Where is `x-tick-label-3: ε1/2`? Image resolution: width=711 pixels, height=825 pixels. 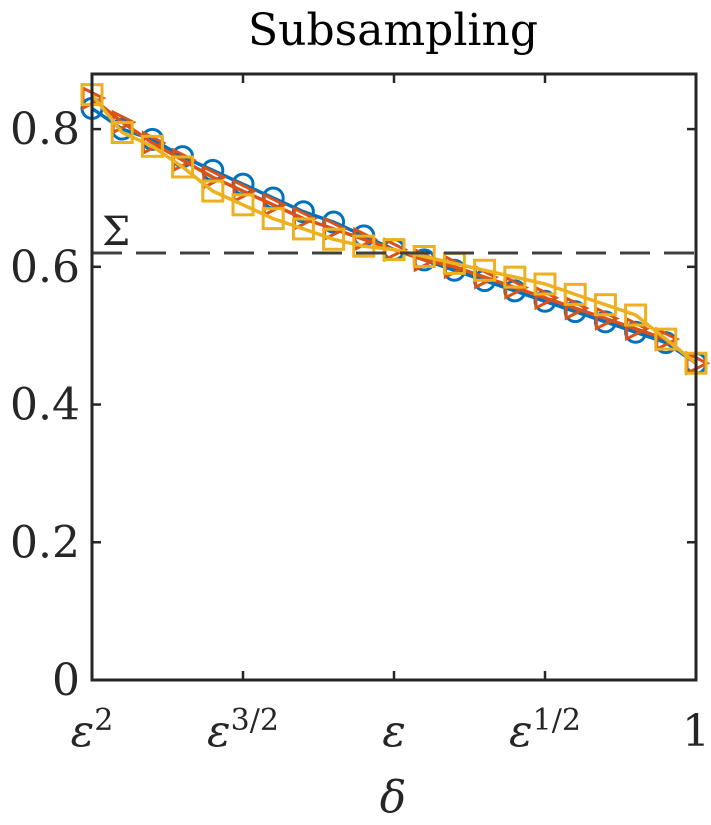 x-tick-label-3: ε1/2 is located at coordinates (545, 730).